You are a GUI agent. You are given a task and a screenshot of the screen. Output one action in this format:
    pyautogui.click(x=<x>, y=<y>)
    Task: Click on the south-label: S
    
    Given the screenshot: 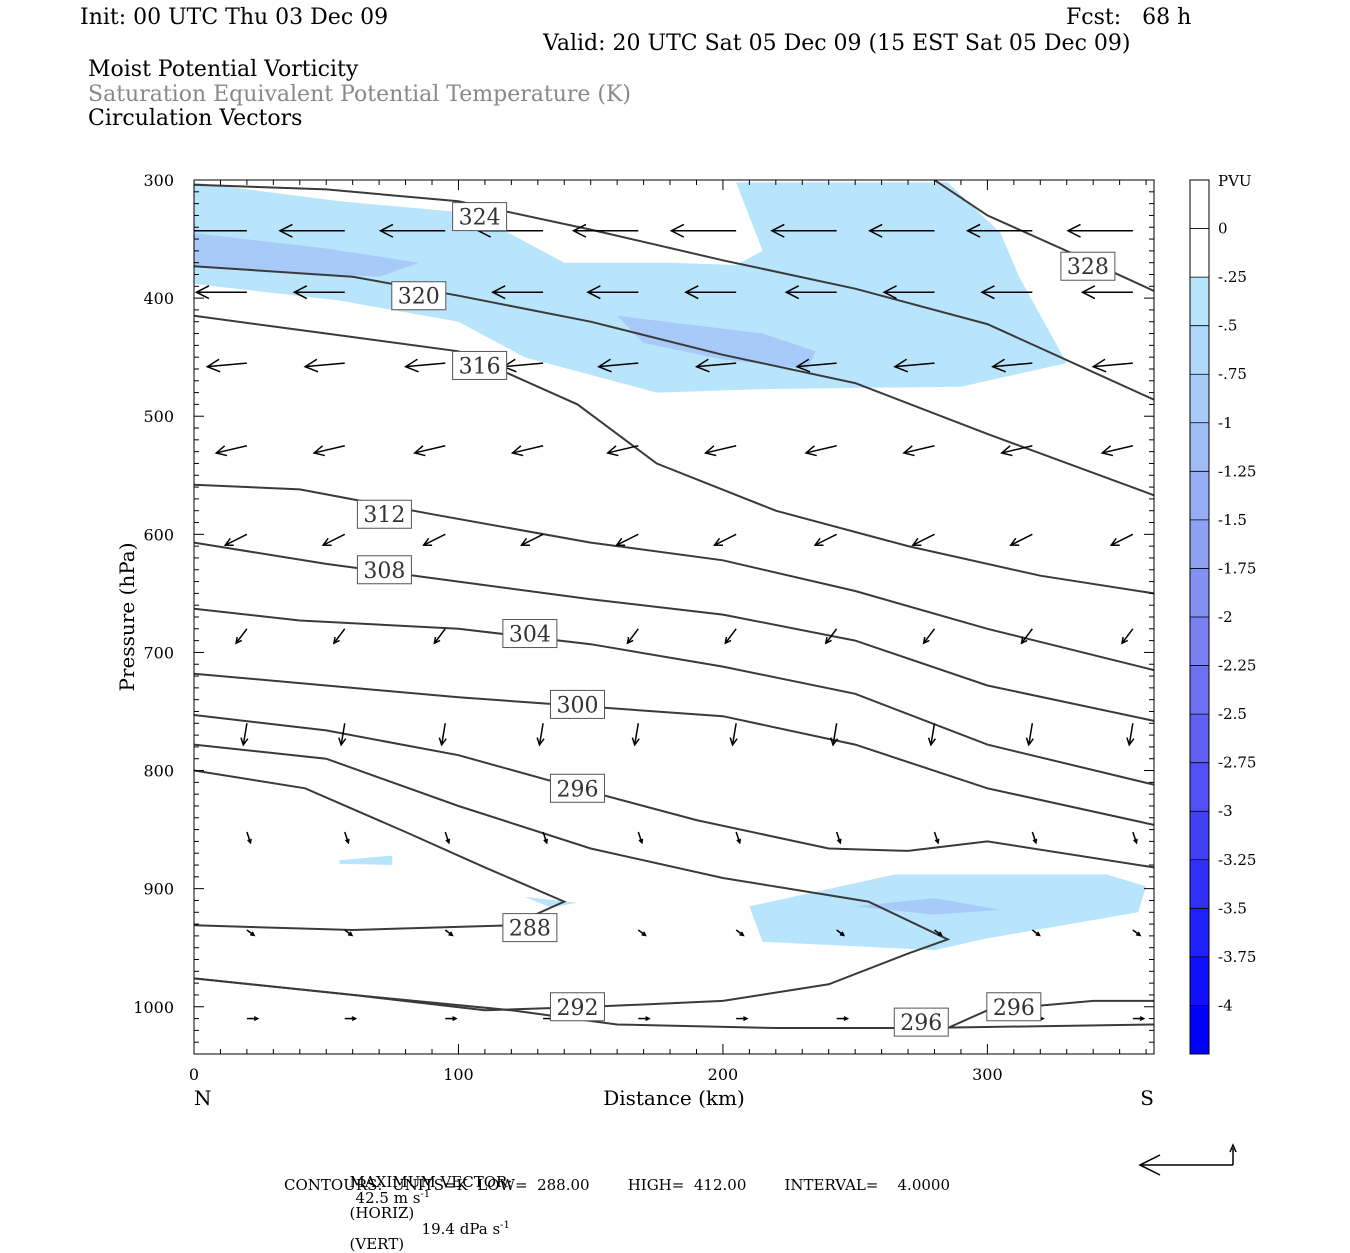 What is the action you would take?
    pyautogui.click(x=1147, y=1098)
    